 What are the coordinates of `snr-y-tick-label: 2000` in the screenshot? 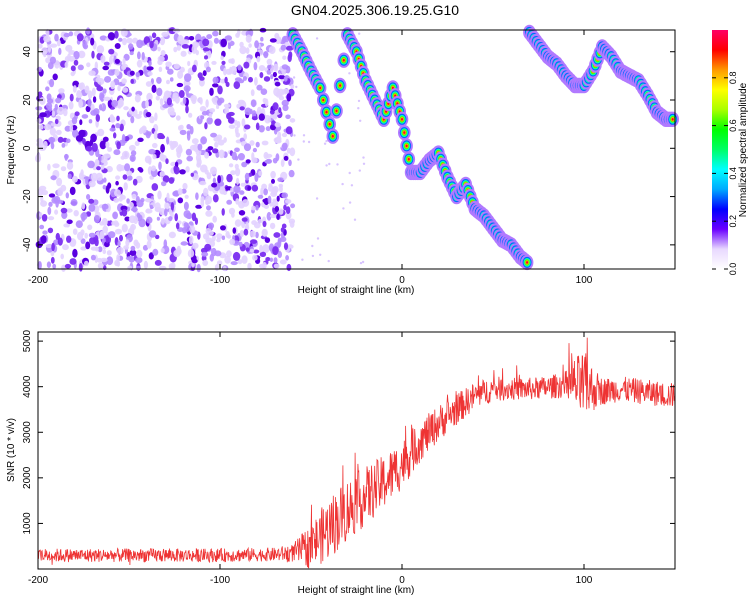 It's located at (27, 477).